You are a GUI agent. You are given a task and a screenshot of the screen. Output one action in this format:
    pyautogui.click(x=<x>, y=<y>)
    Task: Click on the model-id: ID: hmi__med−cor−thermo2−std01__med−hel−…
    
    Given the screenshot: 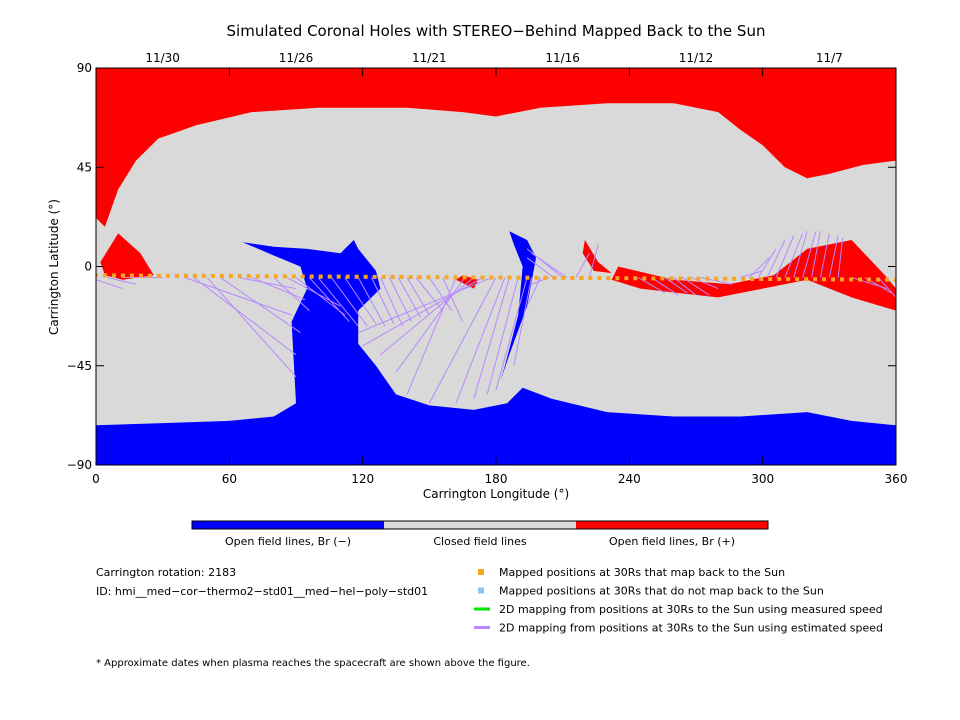 What is the action you would take?
    pyautogui.click(x=262, y=591)
    